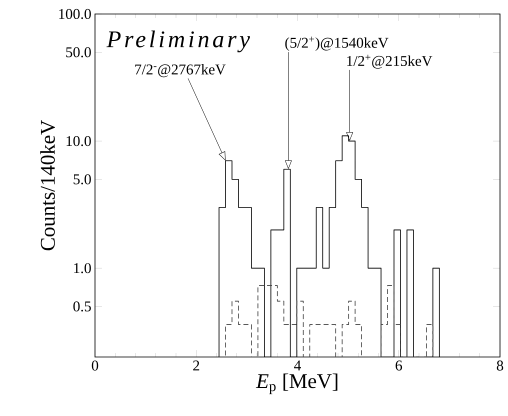  I want to click on x-tick-label: 8, so click(500, 365).